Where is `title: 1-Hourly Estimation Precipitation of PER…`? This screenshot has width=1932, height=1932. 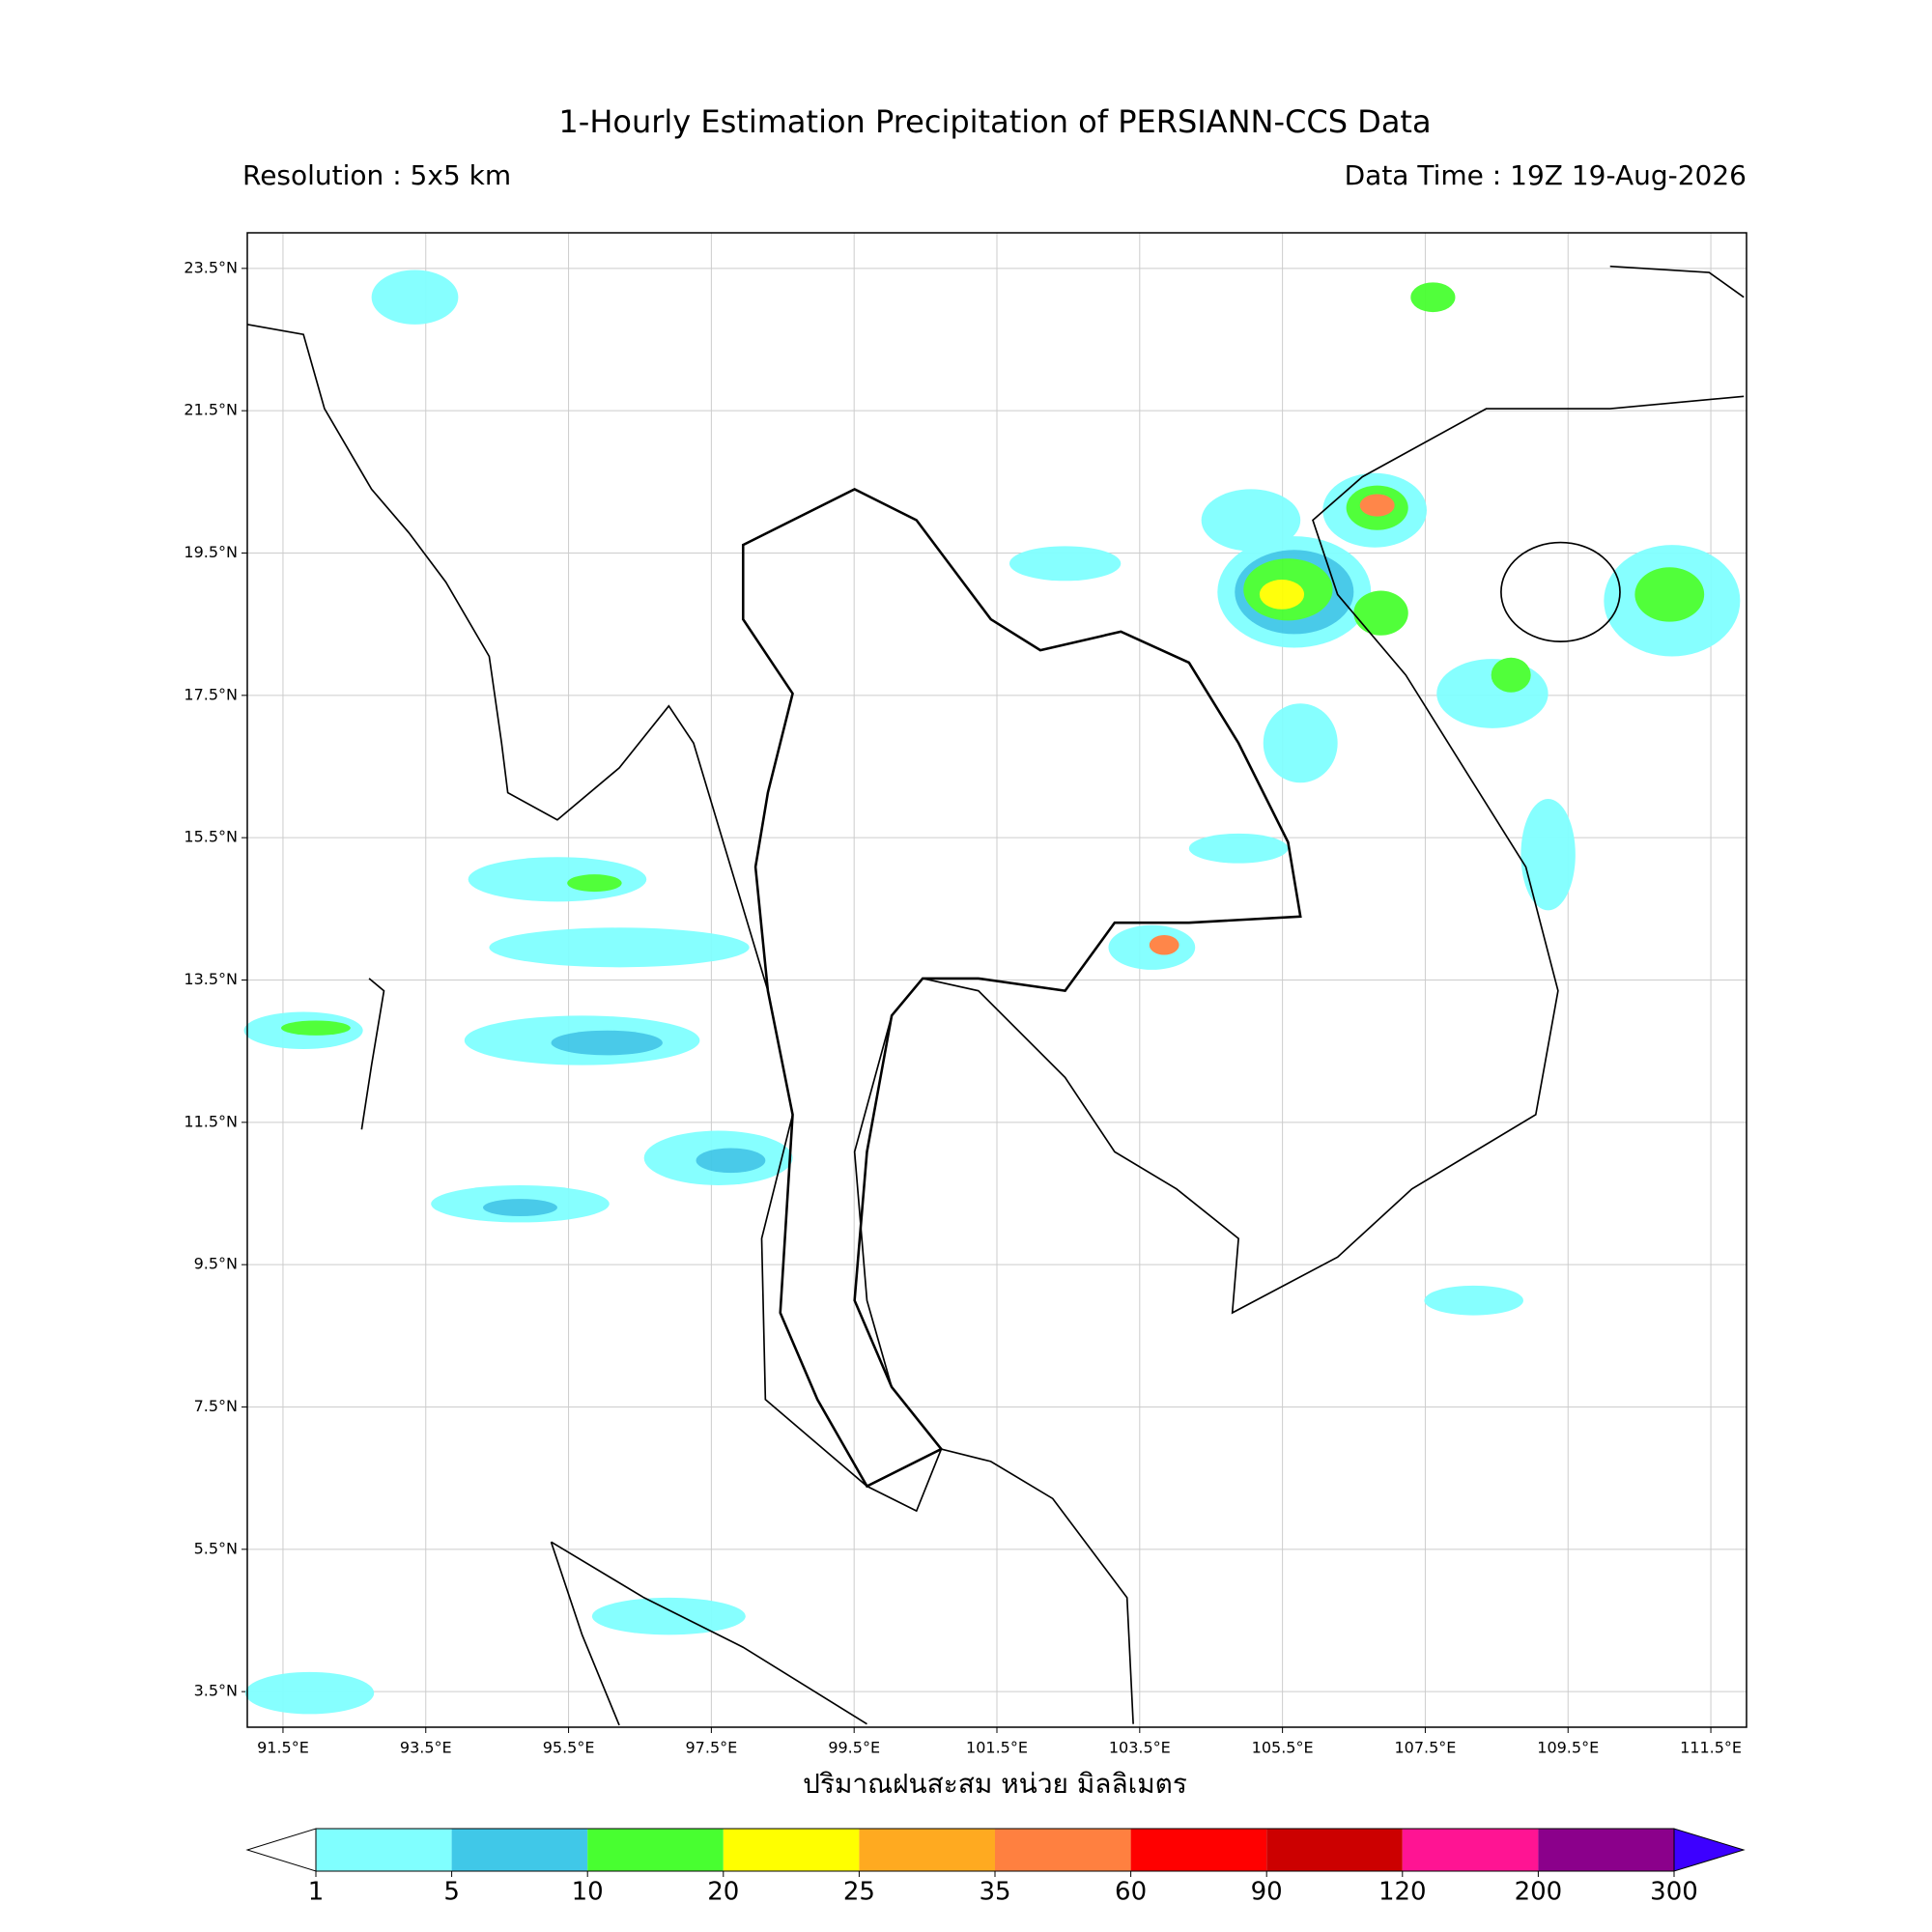
title: 1-Hourly Estimation Precipitation of PER… is located at coordinates (995, 121).